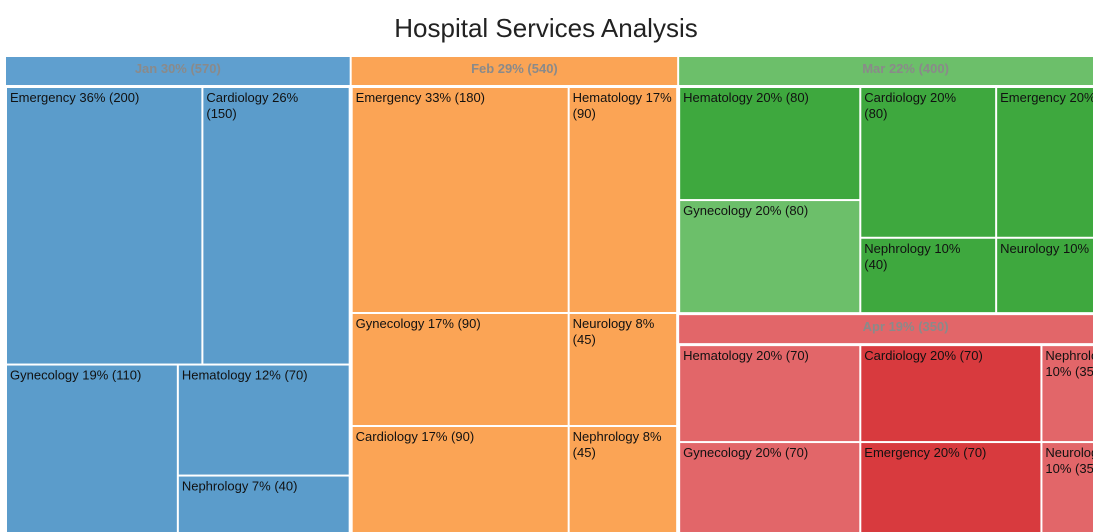 The image size is (1093, 532). I want to click on label-line: Emergency 20% (70), so click(925, 452).